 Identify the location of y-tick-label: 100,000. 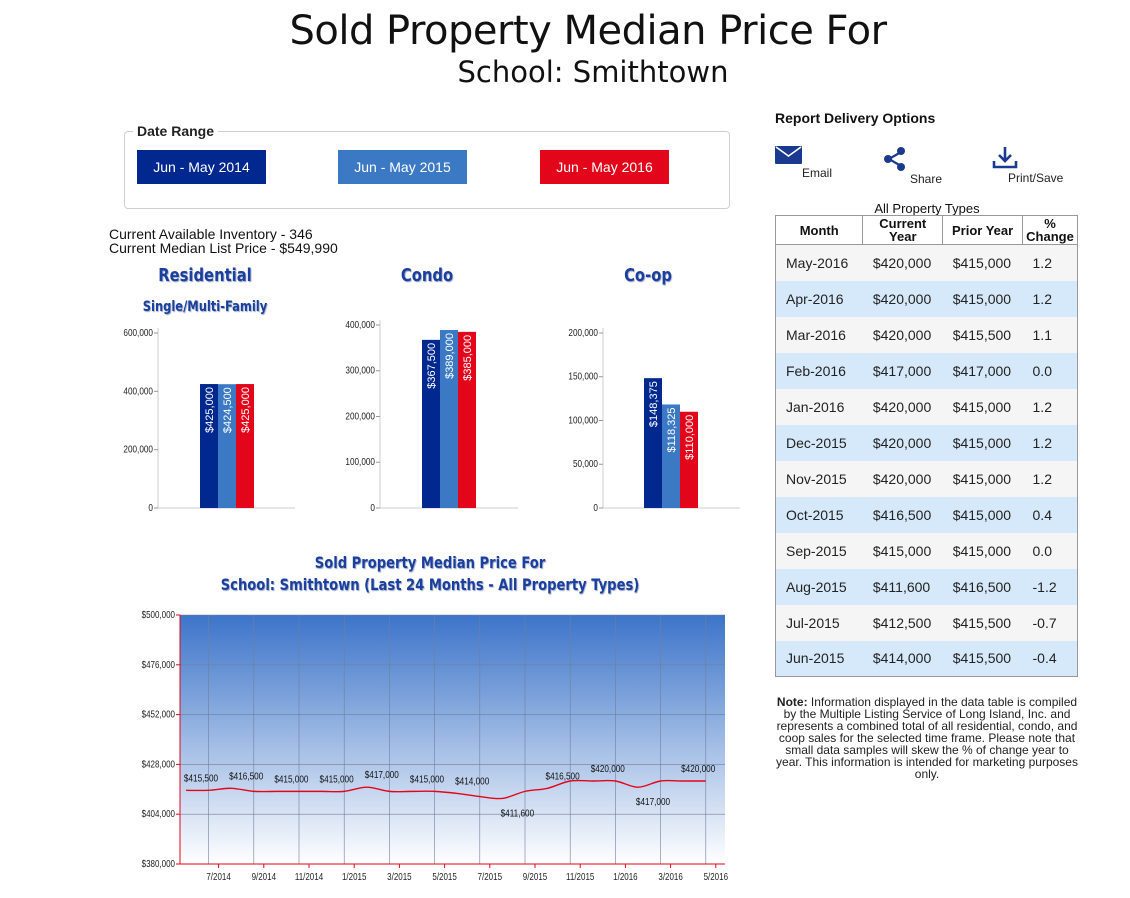
(583, 420).